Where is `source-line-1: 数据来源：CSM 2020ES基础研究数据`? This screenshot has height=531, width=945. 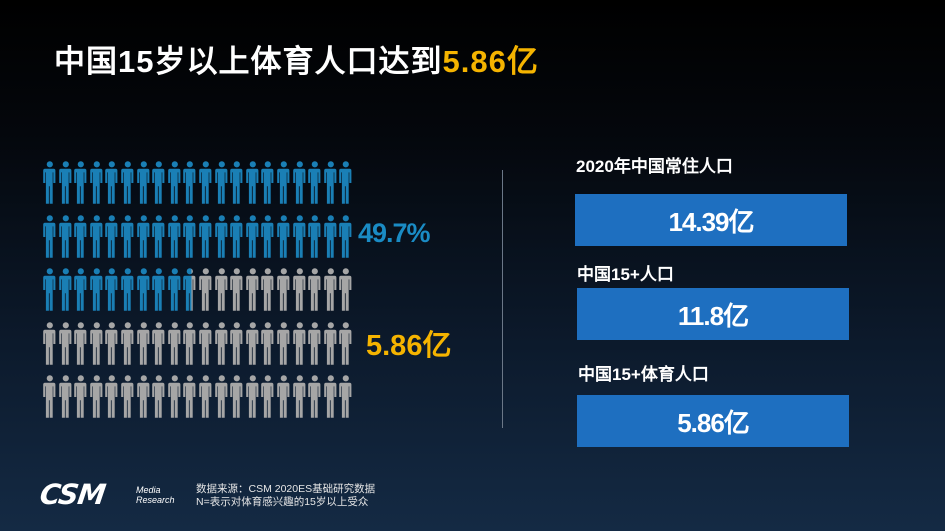 source-line-1: 数据来源：CSM 2020ES基础研究数据 is located at coordinates (286, 489).